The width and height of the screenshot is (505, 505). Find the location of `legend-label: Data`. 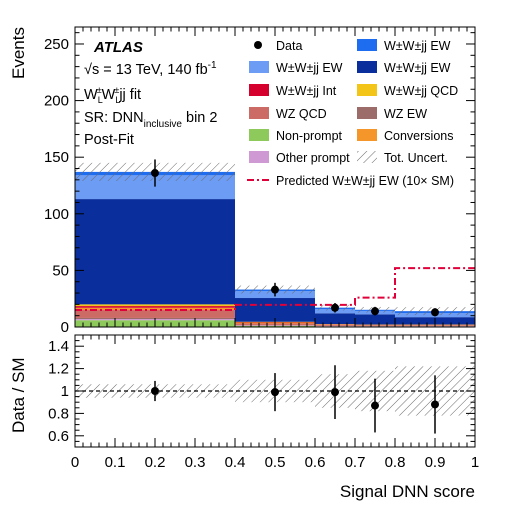

legend-label: Data is located at coordinates (289, 46).